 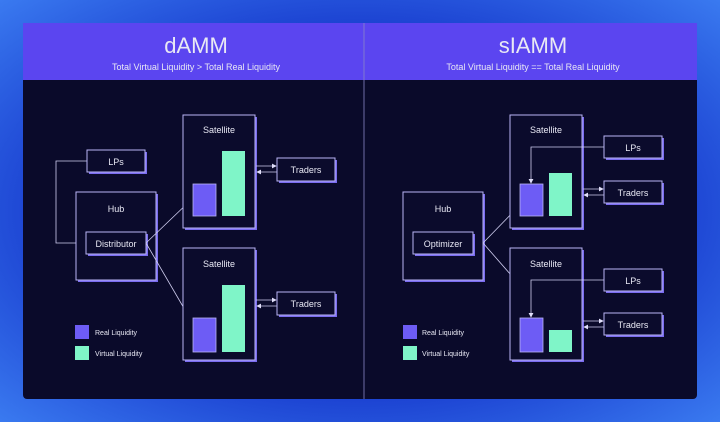 I want to click on hub-box: Hub Distributor, so click(x=116, y=236).